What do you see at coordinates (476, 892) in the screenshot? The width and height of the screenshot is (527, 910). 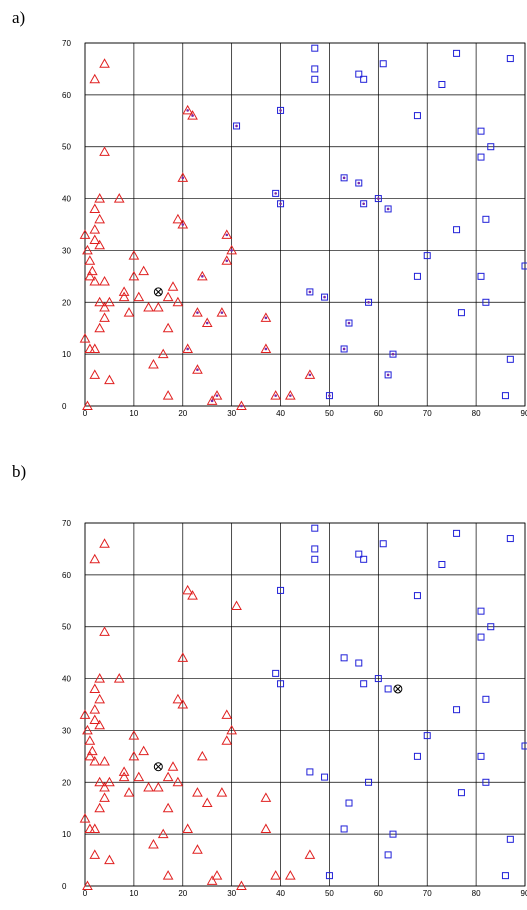 I see `x-tick-label: 80` at bounding box center [476, 892].